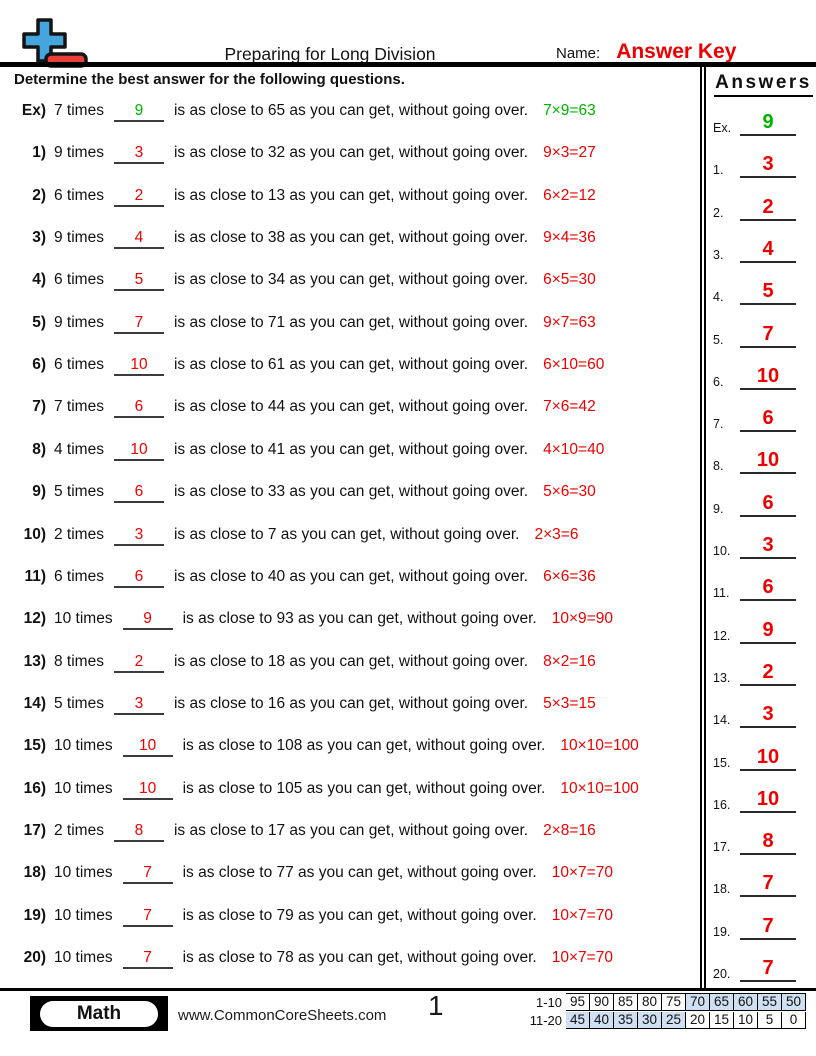 This screenshot has height=1056, width=816. I want to click on answer-item: 18. 7, so click(754, 884).